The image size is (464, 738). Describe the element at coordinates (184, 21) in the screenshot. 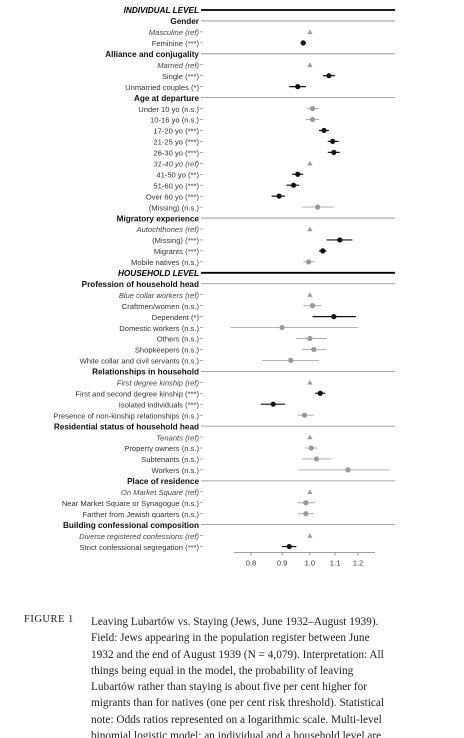

I see `row-label-gender: Gender` at that location.